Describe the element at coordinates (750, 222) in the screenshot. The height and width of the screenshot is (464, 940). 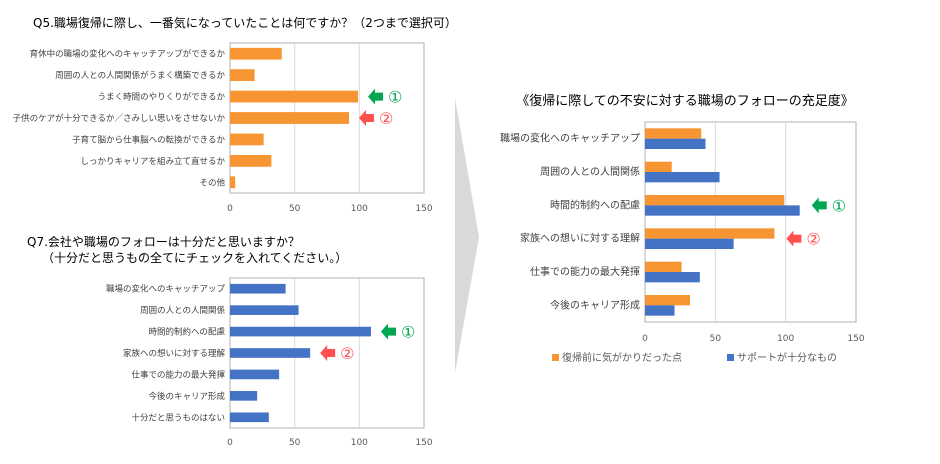
I see `plot-area` at that location.